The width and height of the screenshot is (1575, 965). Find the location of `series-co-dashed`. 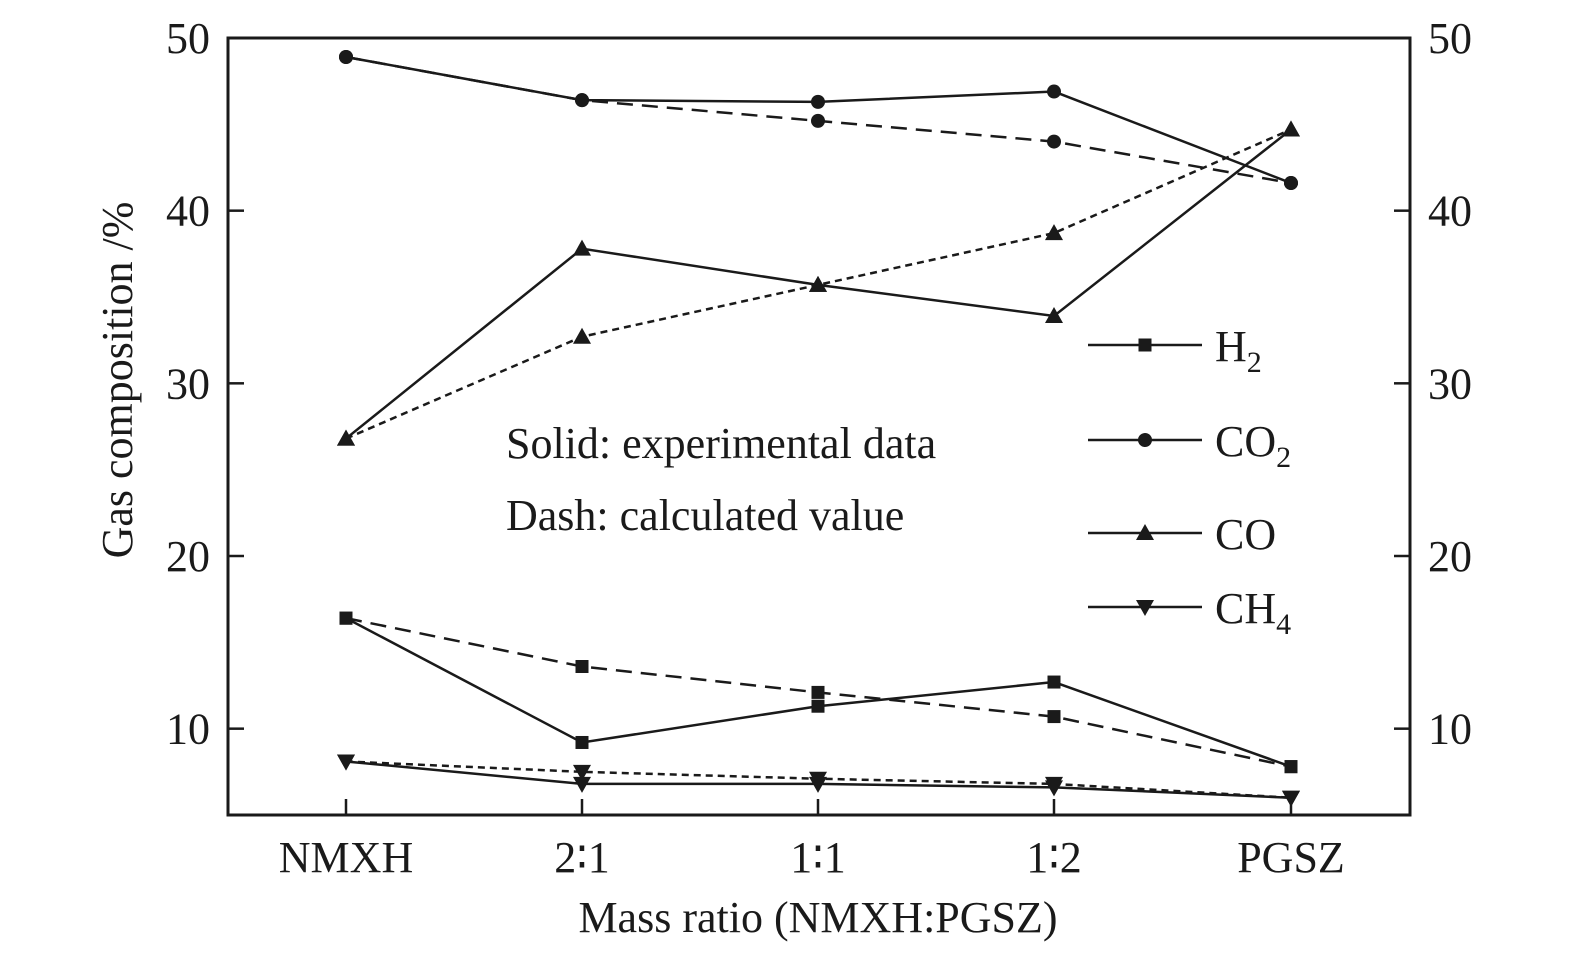

series-co-dashed is located at coordinates (818, 120).